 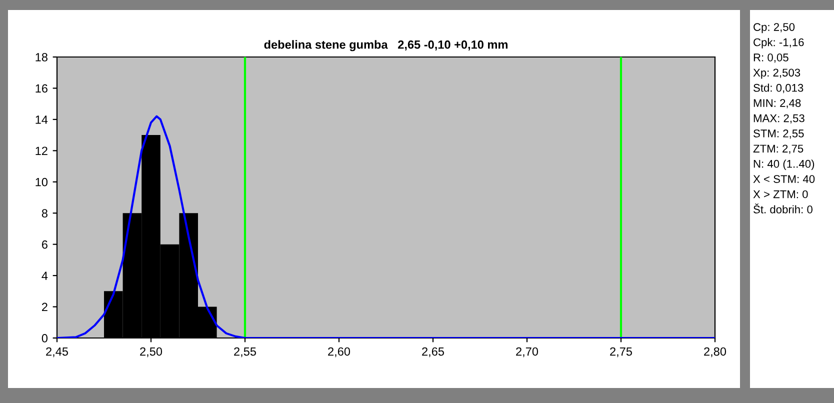 I want to click on text: X > ZTM: 0, so click(x=780, y=194).